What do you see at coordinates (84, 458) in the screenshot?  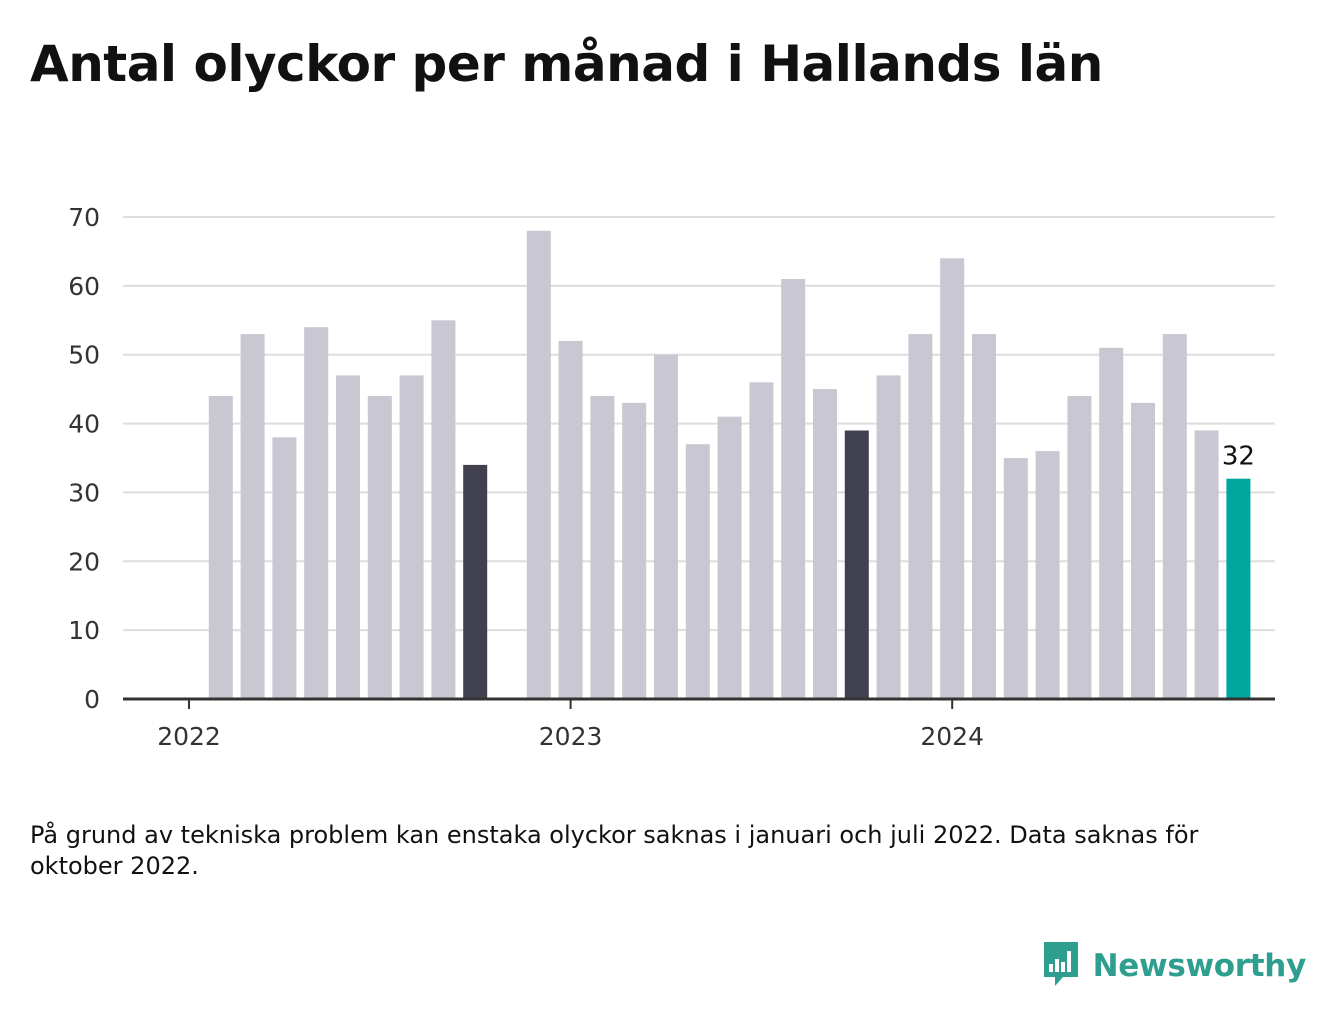 I see `y-axis-ticks: 0 10 20 30 40 50 60 70` at bounding box center [84, 458].